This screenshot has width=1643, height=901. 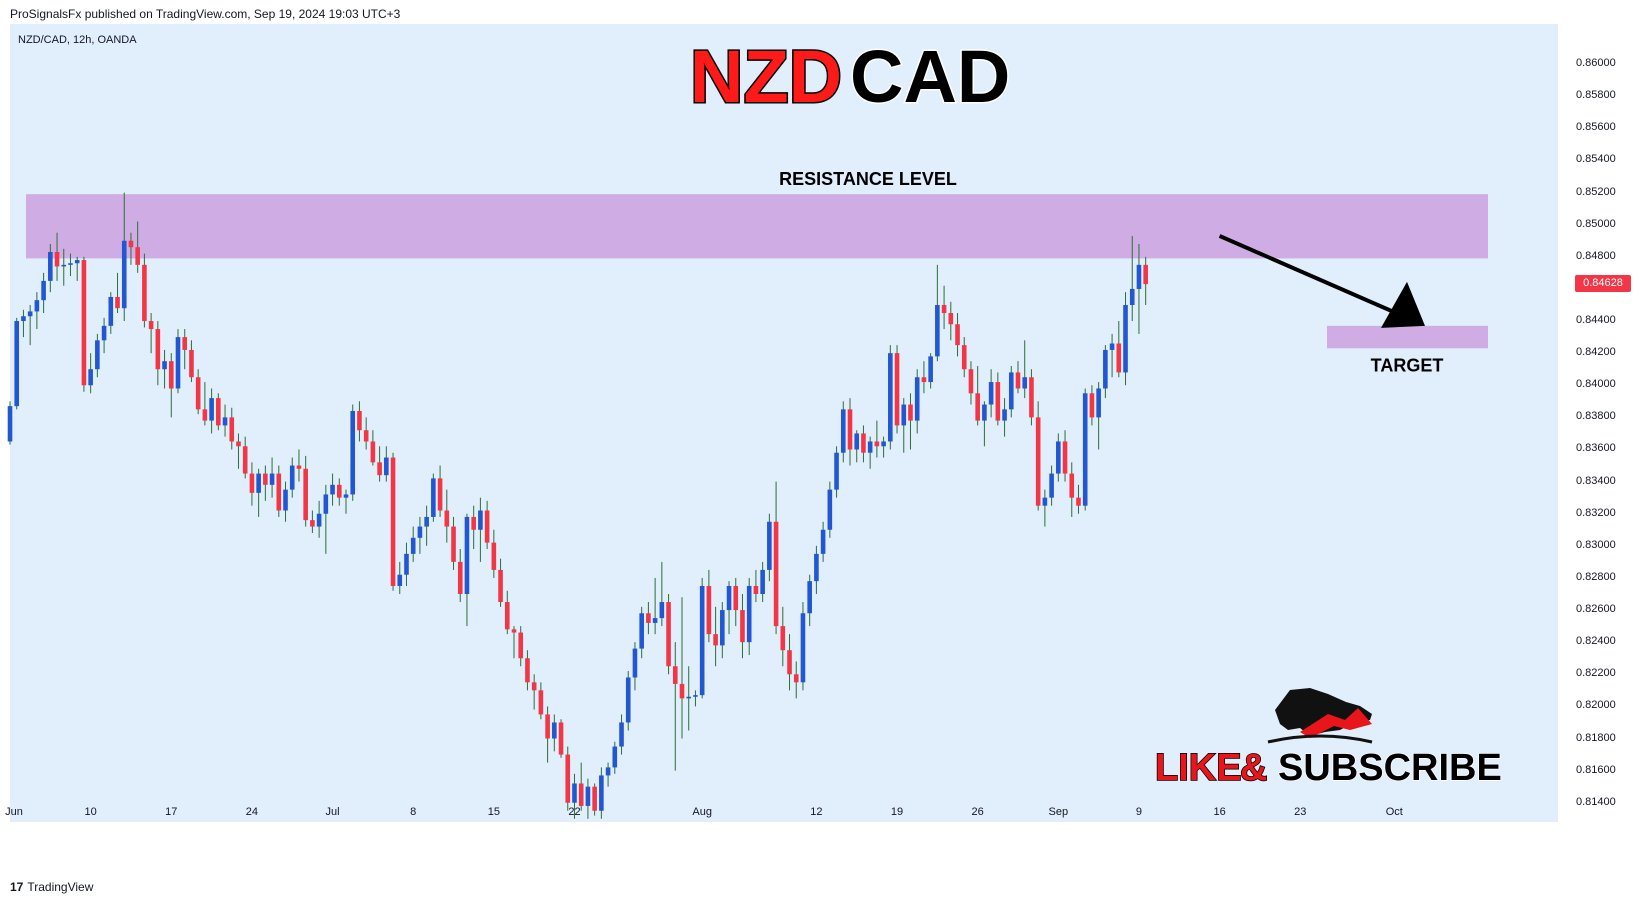 What do you see at coordinates (1596, 127) in the screenshot?
I see `price-tick: 0.85600` at bounding box center [1596, 127].